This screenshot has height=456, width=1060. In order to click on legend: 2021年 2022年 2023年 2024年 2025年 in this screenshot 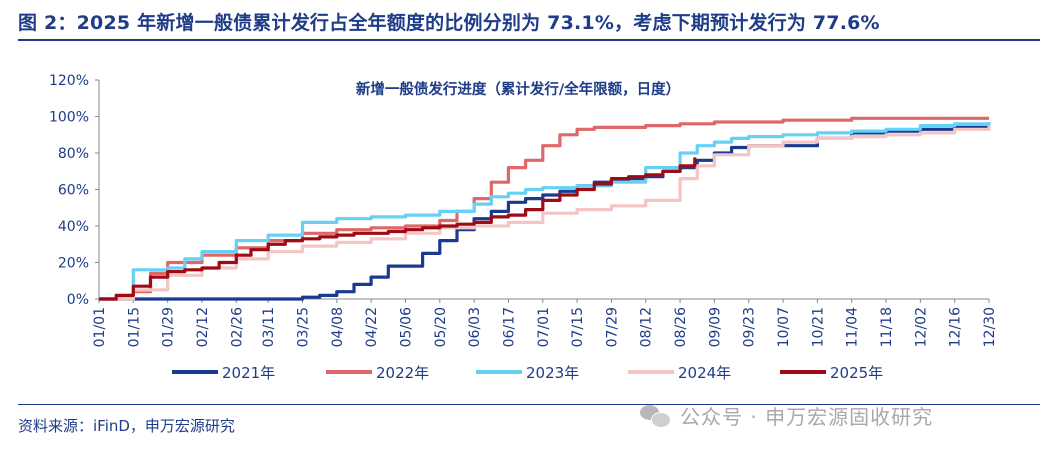, I will do `click(527, 373)`.